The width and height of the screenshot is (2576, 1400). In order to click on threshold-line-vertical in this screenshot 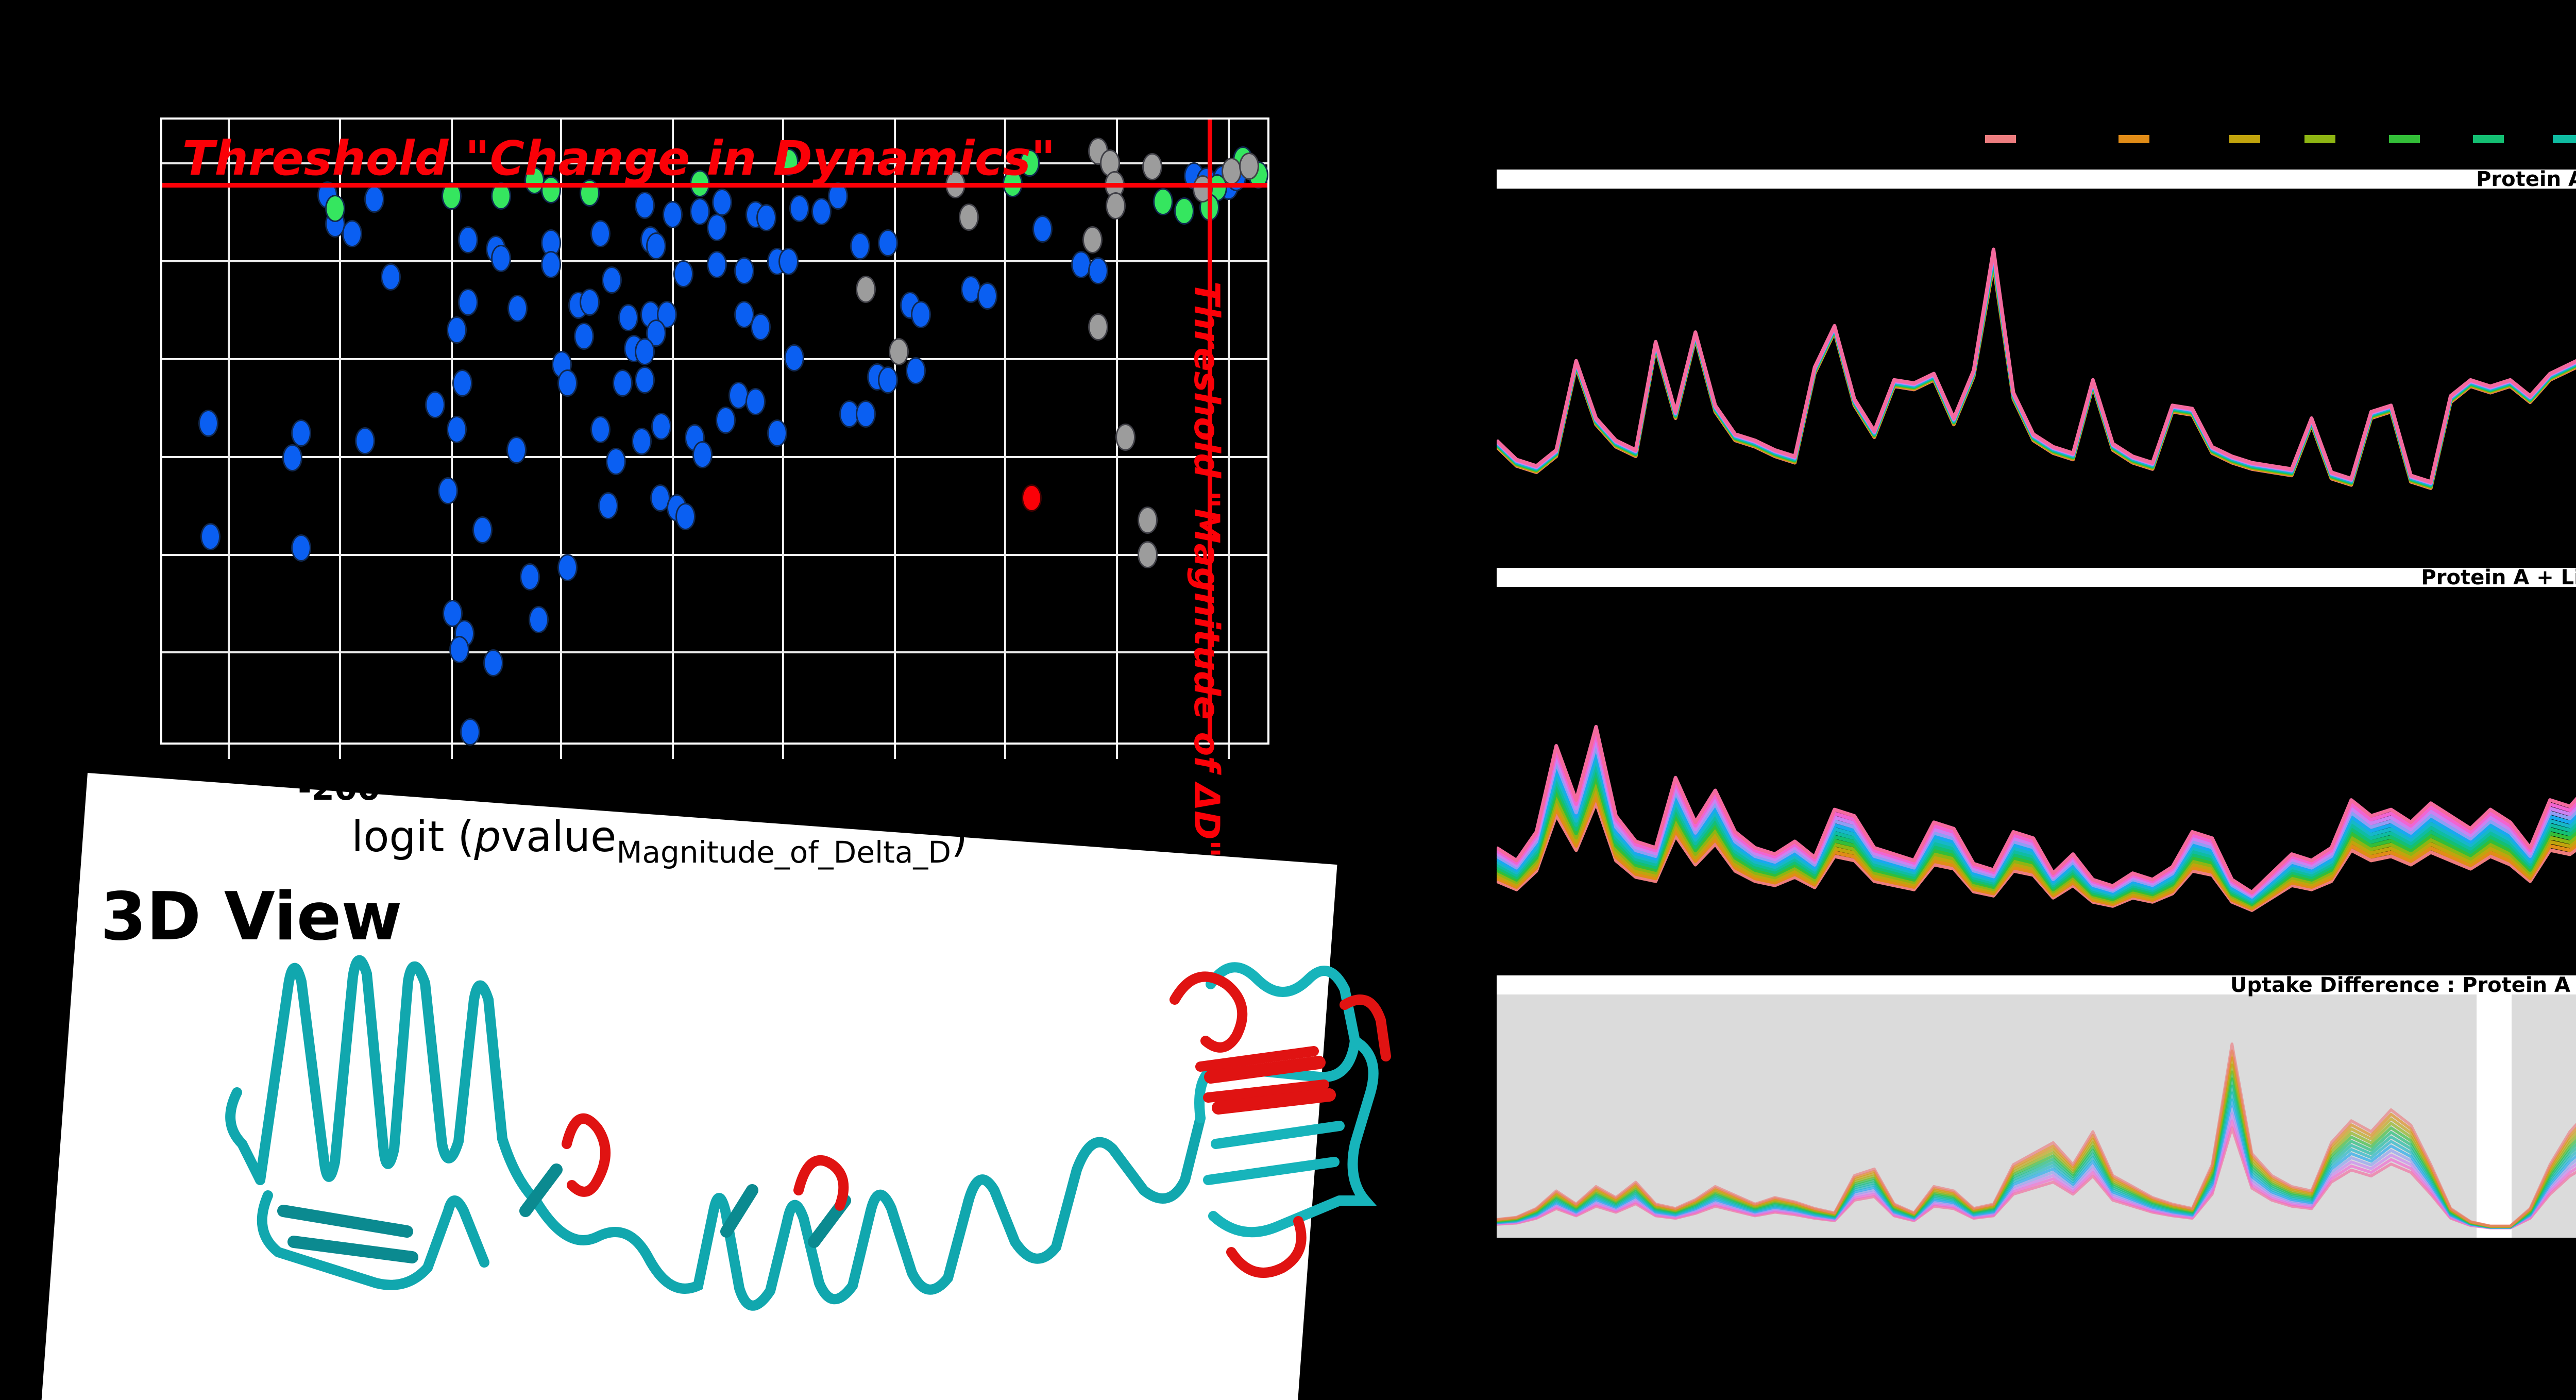, I will do `click(1210, 431)`.